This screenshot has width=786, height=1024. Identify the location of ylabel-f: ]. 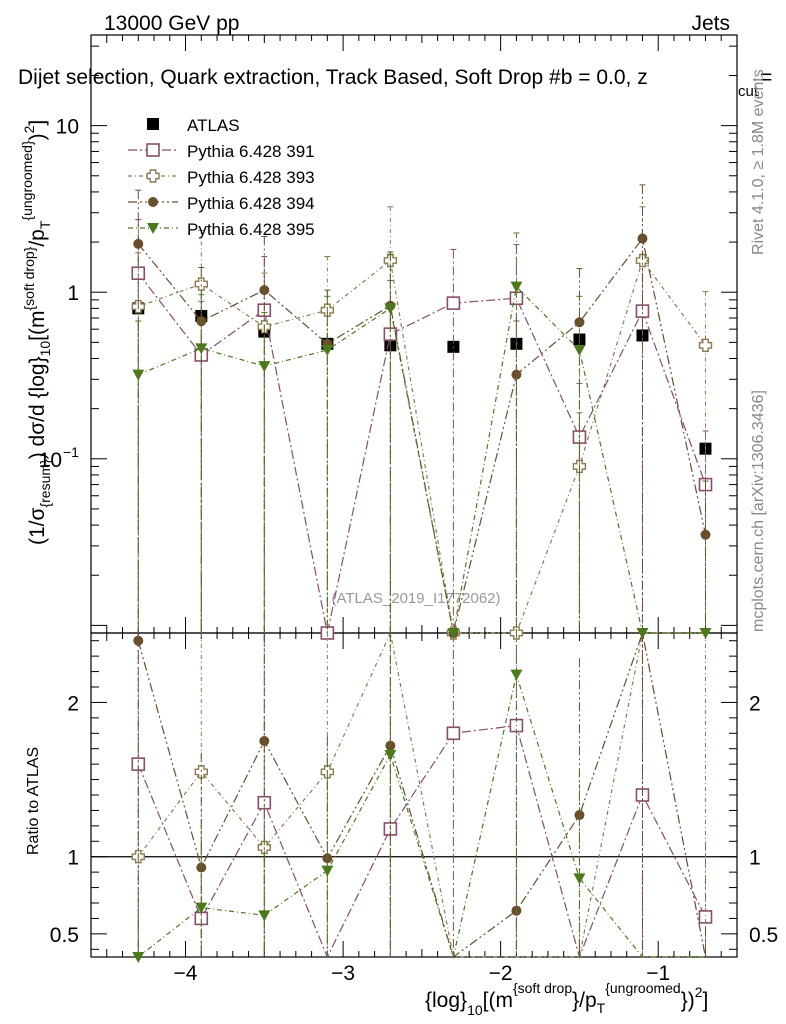
(37, 123).